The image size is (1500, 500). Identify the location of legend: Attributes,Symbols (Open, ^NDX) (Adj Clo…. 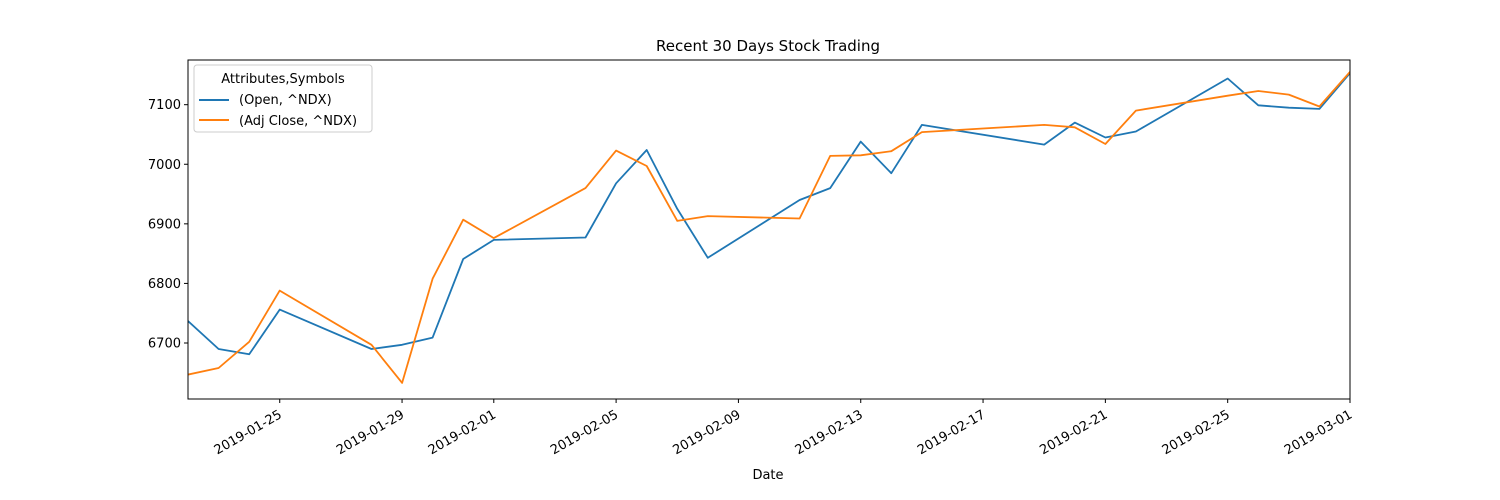
(283, 98).